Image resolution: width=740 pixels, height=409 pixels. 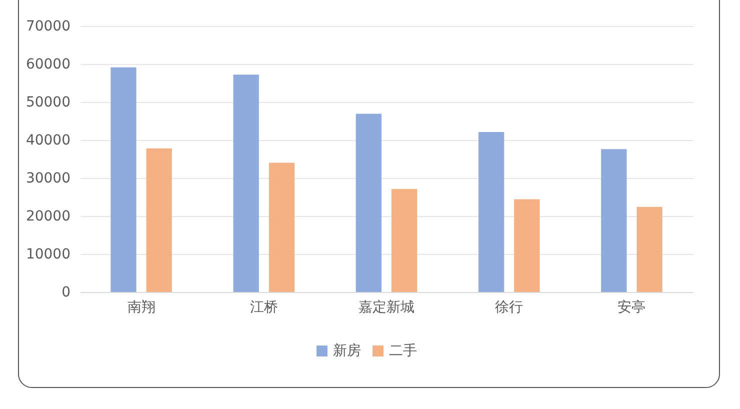 I want to click on y-tick-label: 10000, so click(x=48, y=254).